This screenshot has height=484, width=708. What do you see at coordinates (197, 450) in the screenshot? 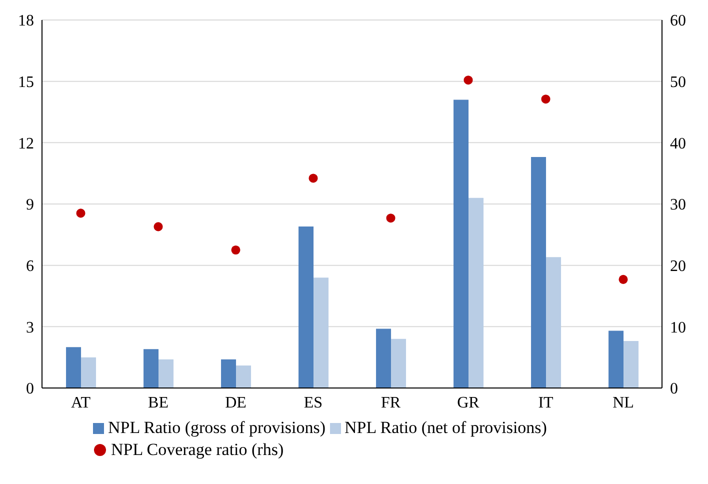
I see `legend-label: NPL Coverage ratio (rhs)` at bounding box center [197, 450].